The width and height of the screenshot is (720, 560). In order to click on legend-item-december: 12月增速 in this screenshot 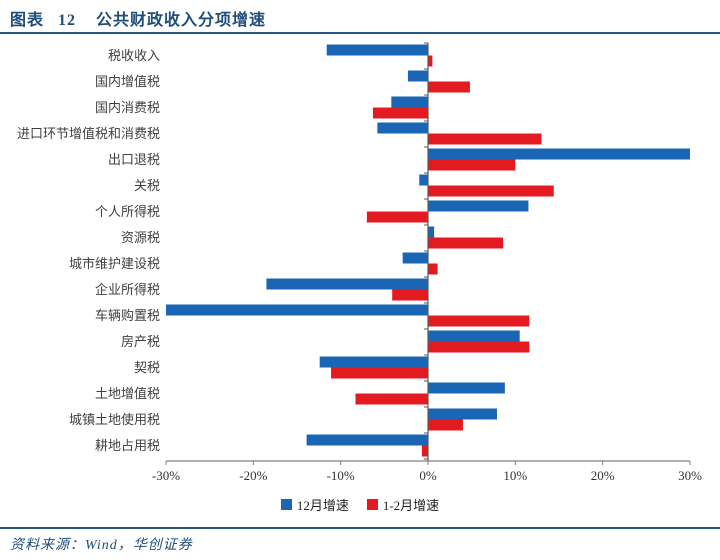, I will do `click(314, 504)`.